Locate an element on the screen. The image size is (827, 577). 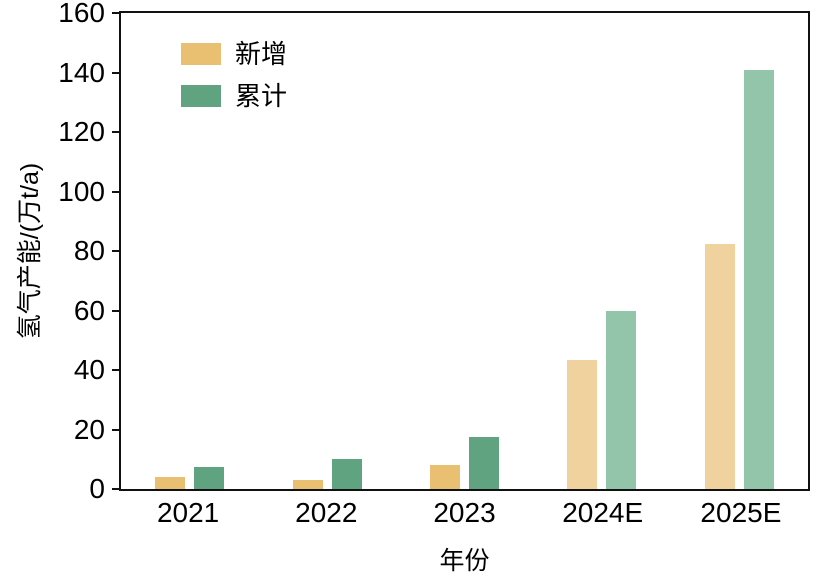
legend-label: 新增 is located at coordinates (261, 54).